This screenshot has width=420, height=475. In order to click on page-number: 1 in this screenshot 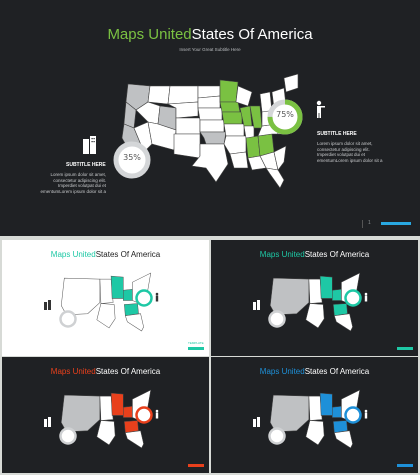, I will do `click(369, 223)`.